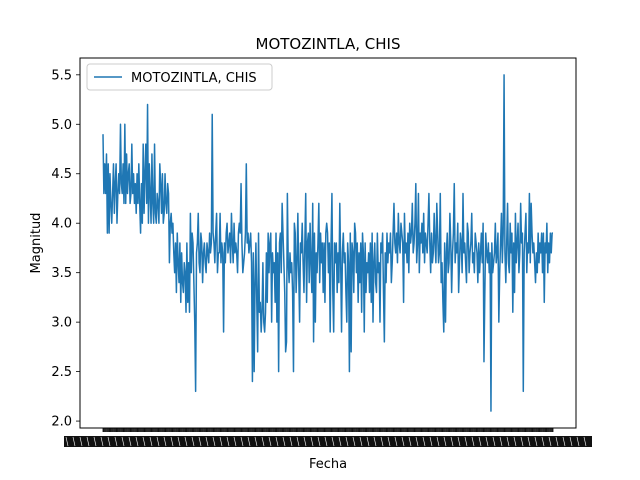  Describe the element at coordinates (61, 125) in the screenshot. I see `y-tick-label: 5.0` at that location.